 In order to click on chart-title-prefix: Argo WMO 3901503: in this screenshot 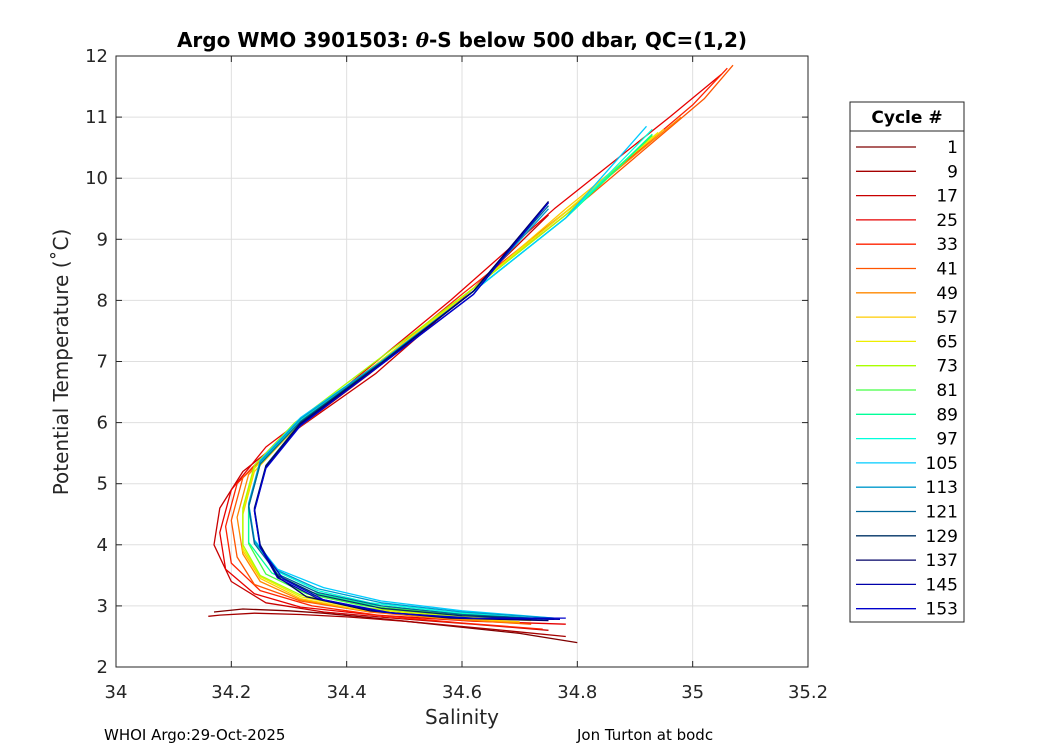, I will do `click(296, 40)`.